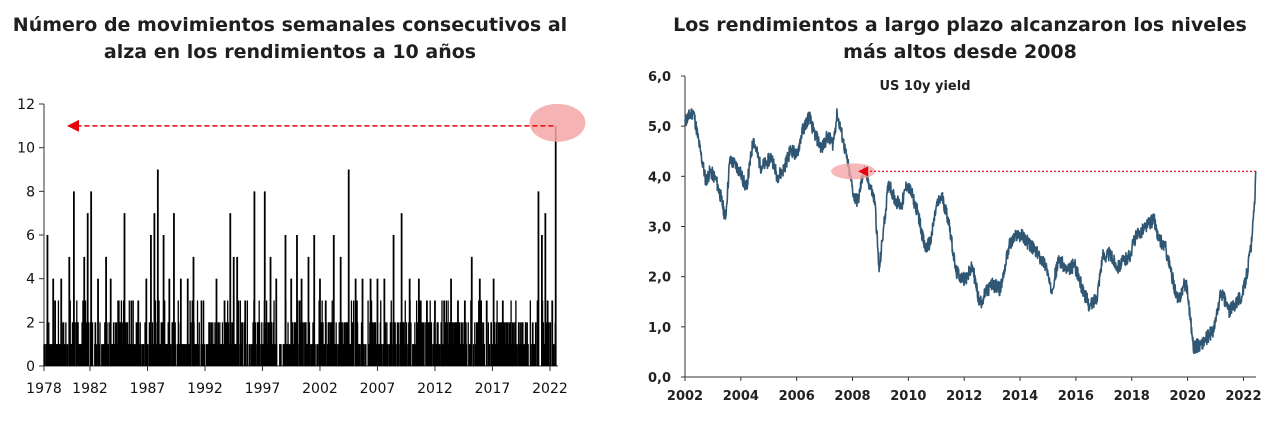 This screenshot has width=1276, height=431. I want to click on left-x-tick-label: 1987, so click(148, 389).